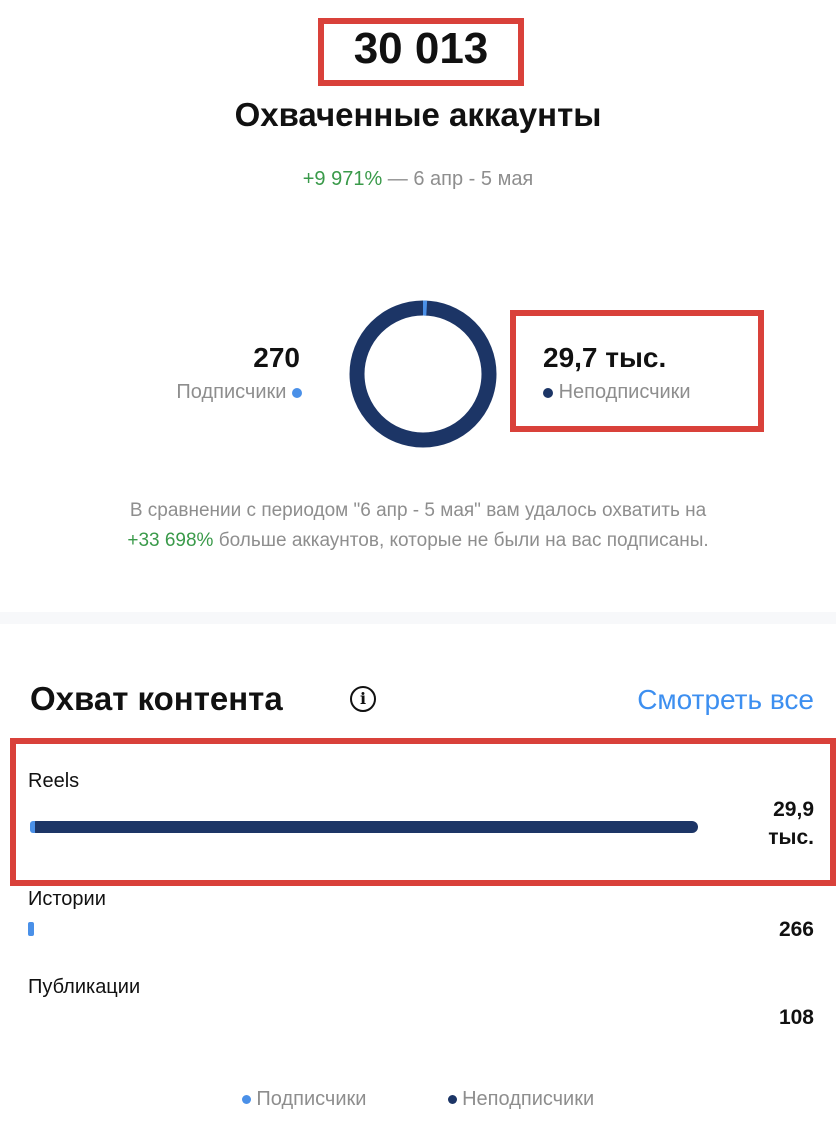 The width and height of the screenshot is (836, 1130). I want to click on nonfollowers-dot-icon, so click(548, 392).